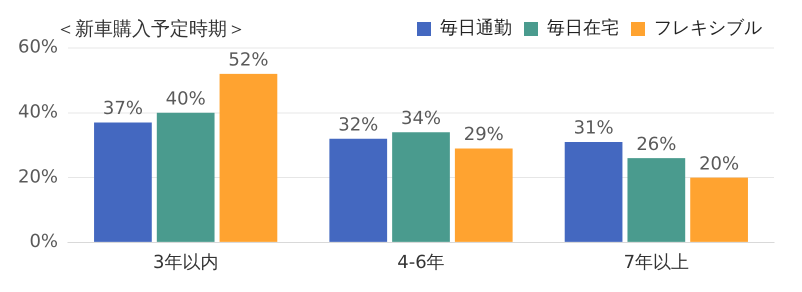 The width and height of the screenshot is (802, 292). What do you see at coordinates (484, 135) in the screenshot?
I see `text: 29%` at bounding box center [484, 135].